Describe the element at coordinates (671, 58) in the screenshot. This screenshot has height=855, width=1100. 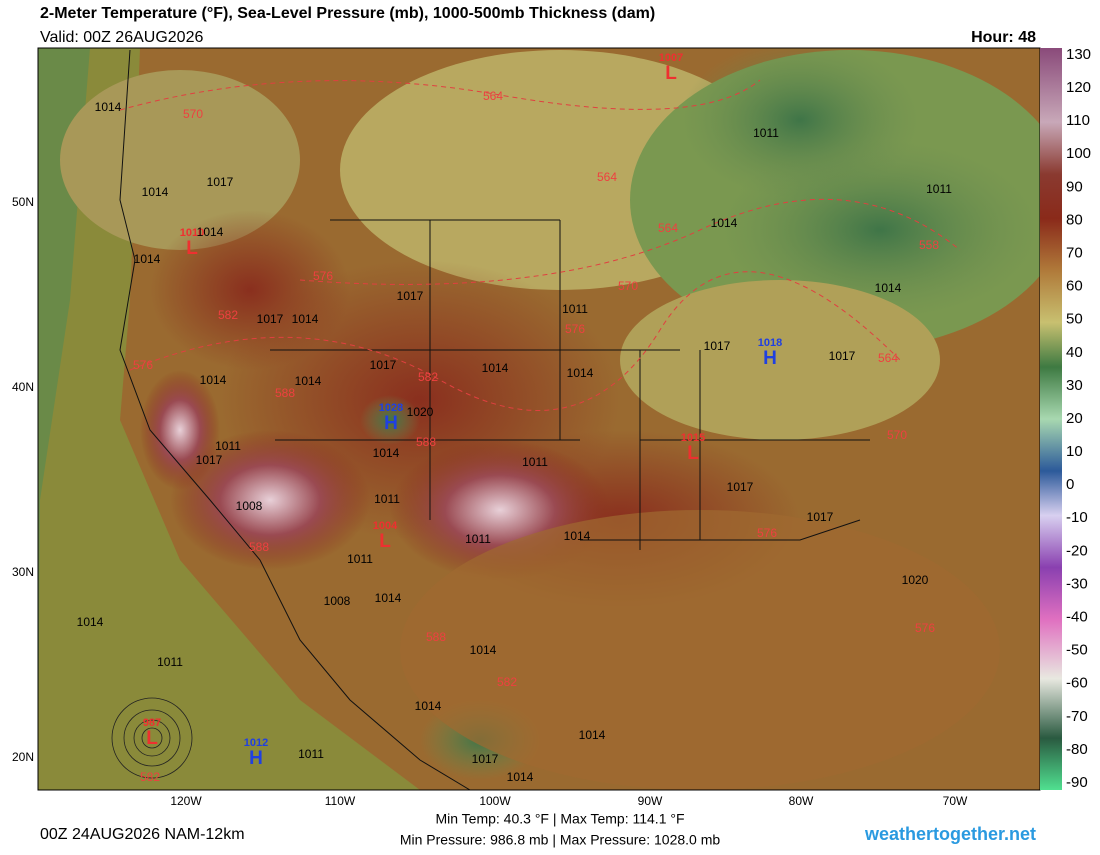
I see `pressure-center-value: 1007` at that location.